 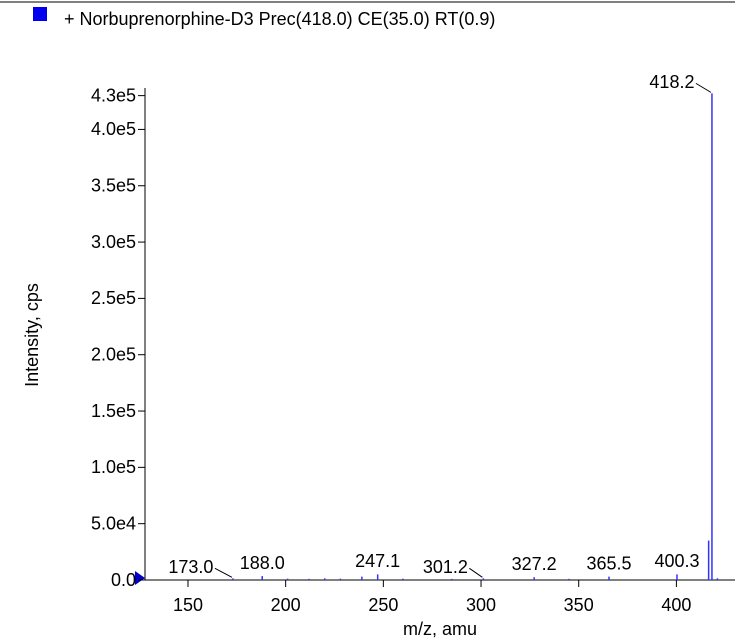 What do you see at coordinates (32, 335) in the screenshot?
I see `y-axis-title: Intensity, cps` at bounding box center [32, 335].